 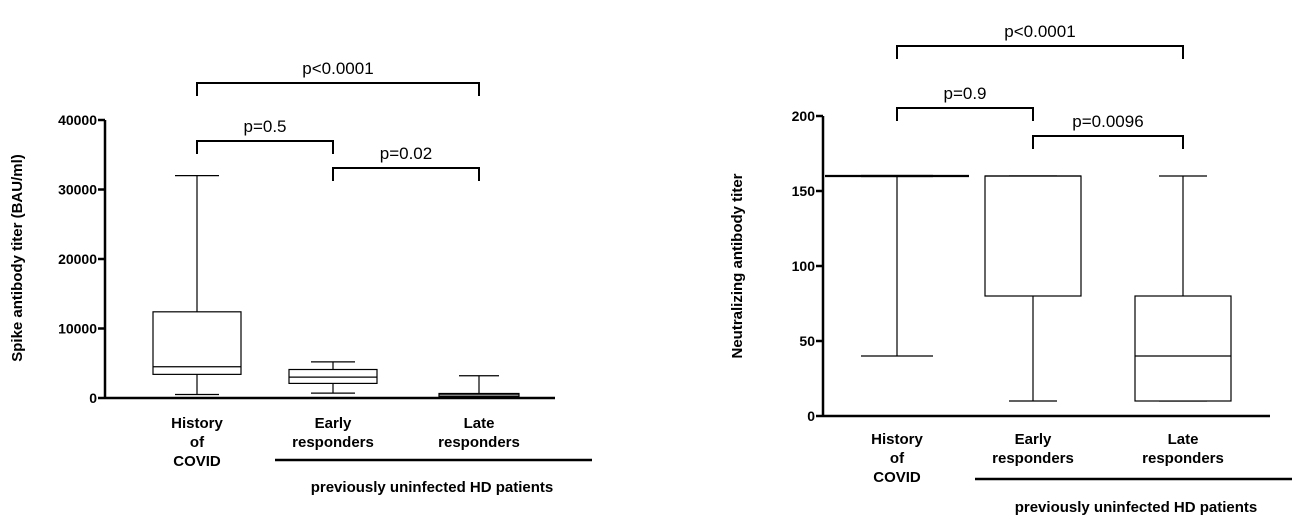 I want to click on p-value-label: p=0.02, so click(x=406, y=153).